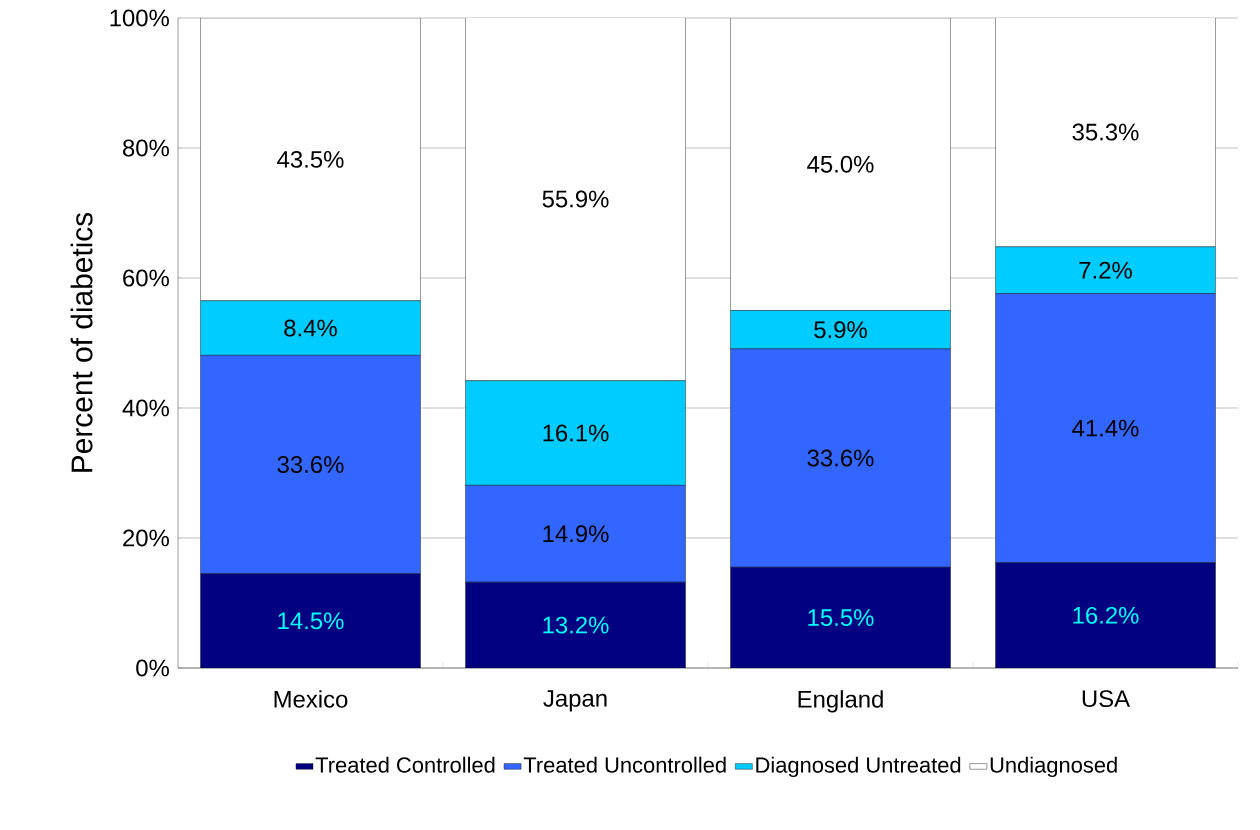 This screenshot has height=830, width=1260. I want to click on data-label: 15.5%, so click(841, 618).